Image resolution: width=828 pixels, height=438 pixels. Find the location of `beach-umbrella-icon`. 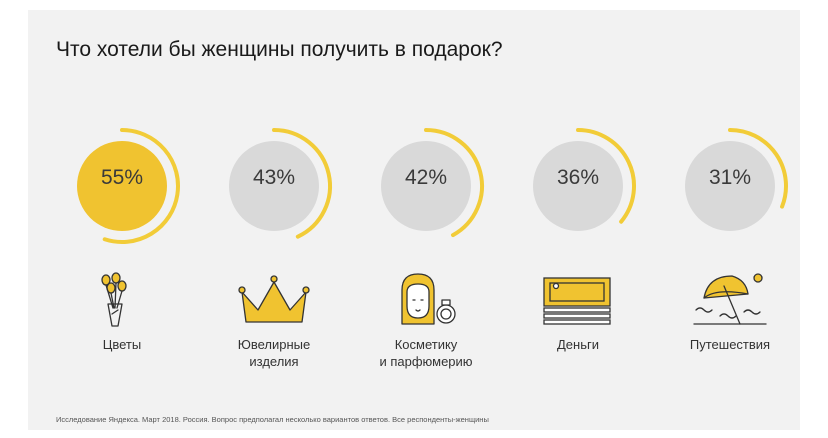

beach-umbrella-icon is located at coordinates (730, 299).